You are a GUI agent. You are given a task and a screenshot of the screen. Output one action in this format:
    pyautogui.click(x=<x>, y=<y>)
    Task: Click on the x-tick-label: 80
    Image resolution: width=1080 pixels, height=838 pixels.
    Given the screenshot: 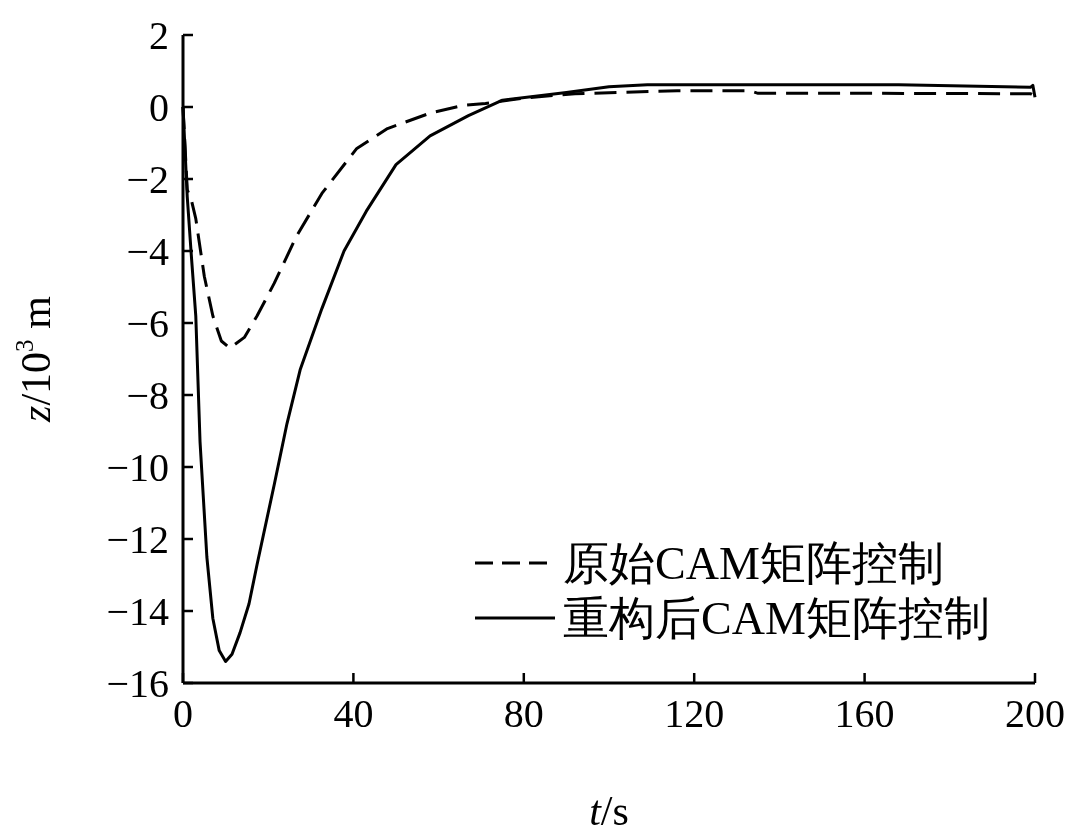 What is the action you would take?
    pyautogui.click(x=523, y=713)
    